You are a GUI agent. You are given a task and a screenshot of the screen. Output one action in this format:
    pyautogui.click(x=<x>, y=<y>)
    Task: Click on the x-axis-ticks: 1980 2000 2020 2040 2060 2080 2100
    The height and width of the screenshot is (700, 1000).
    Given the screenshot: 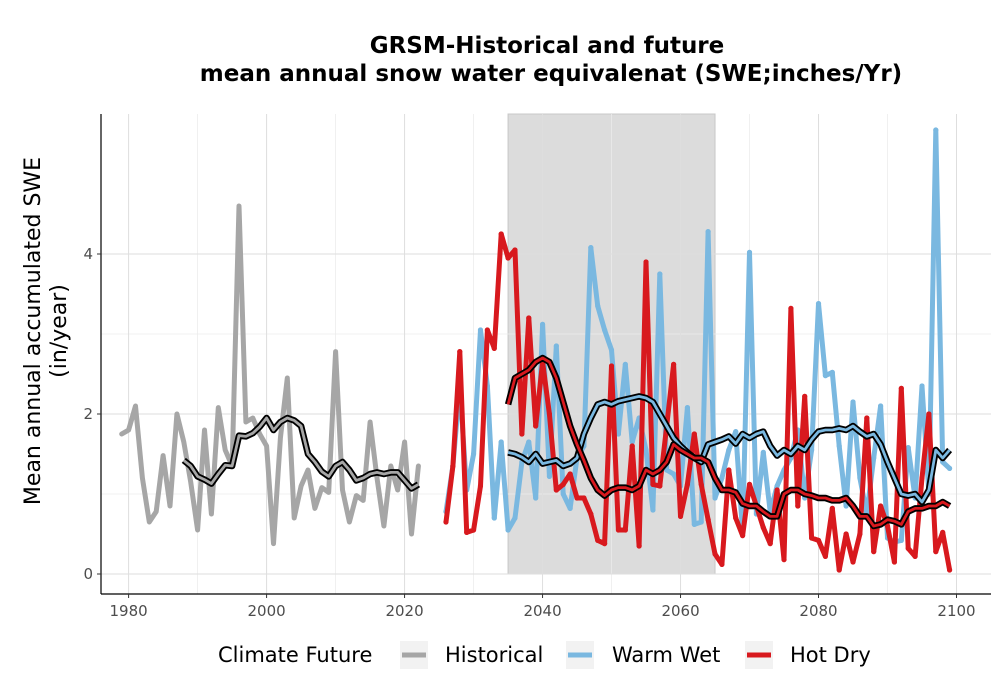 What is the action you would take?
    pyautogui.click(x=543, y=607)
    